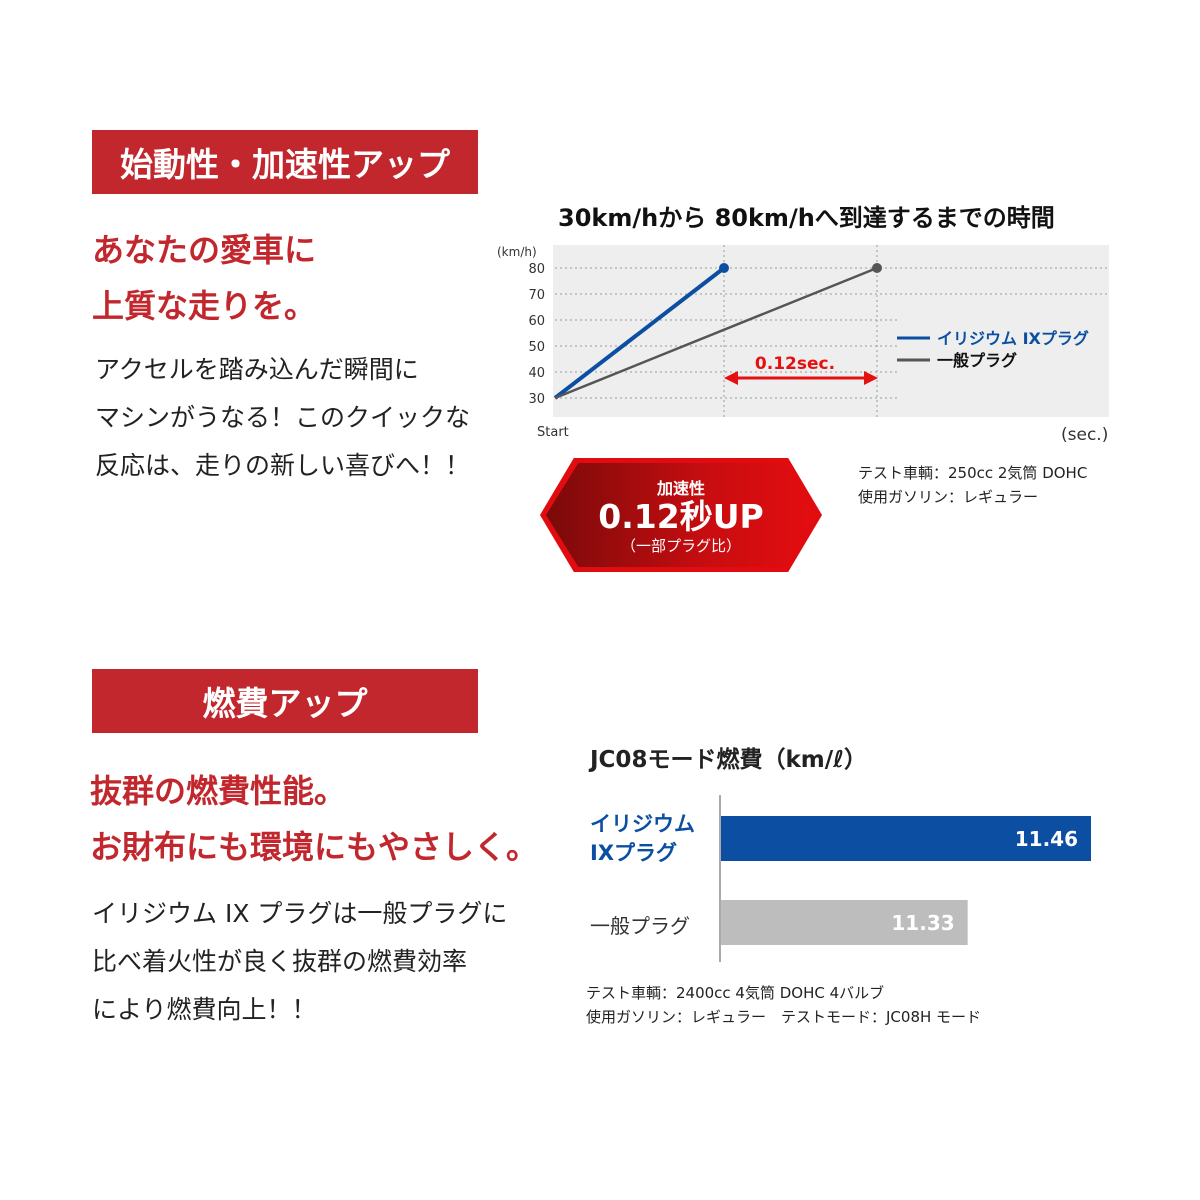 The width and height of the screenshot is (1200, 1200). Describe the element at coordinates (977, 360) in the screenshot. I see `legend-label-general: 一般プラグ` at that location.